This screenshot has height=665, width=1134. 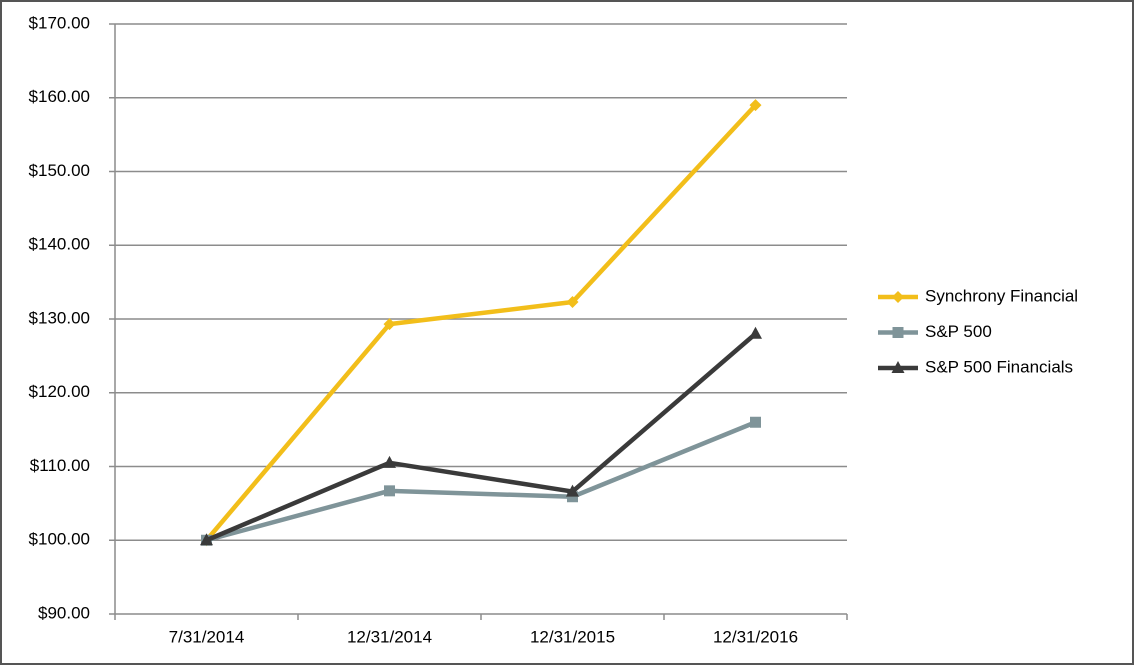 What do you see at coordinates (60, 465) in the screenshot?
I see `y-tick-label: $110.00` at bounding box center [60, 465].